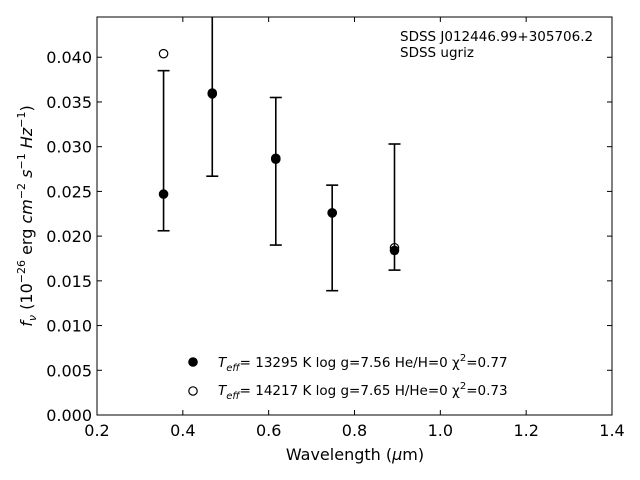 Image resolution: width=640 pixels, height=480 pixels. Describe the element at coordinates (496, 37) in the screenshot. I see `annotation-object-name: SDSS J012446.99+305706.2` at that location.